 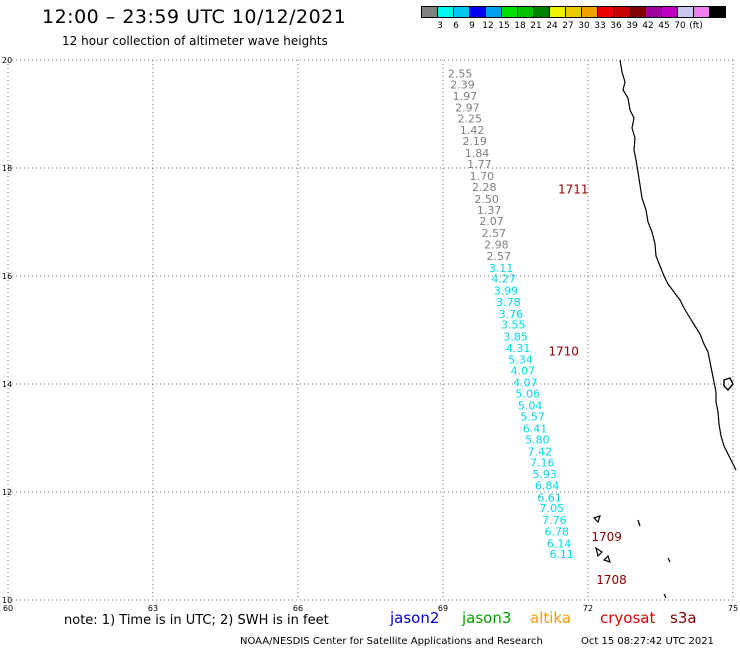 What do you see at coordinates (535, 428) in the screenshot?
I see `wave-height-value: 6.41` at bounding box center [535, 428].